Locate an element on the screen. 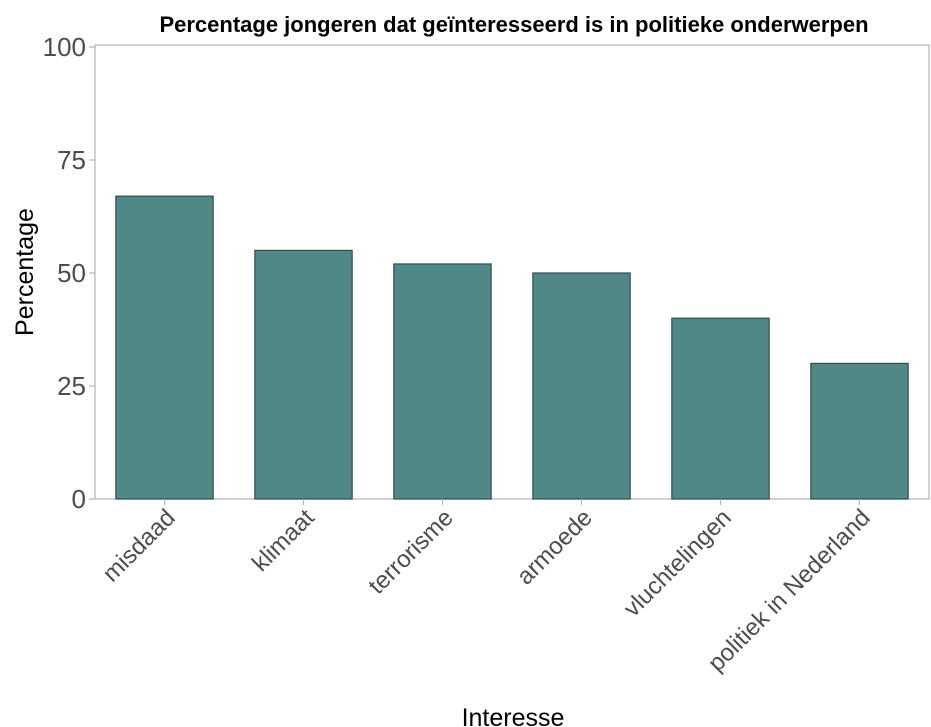 This screenshot has width=931, height=727. x-tick-label: klimaat is located at coordinates (283, 540).